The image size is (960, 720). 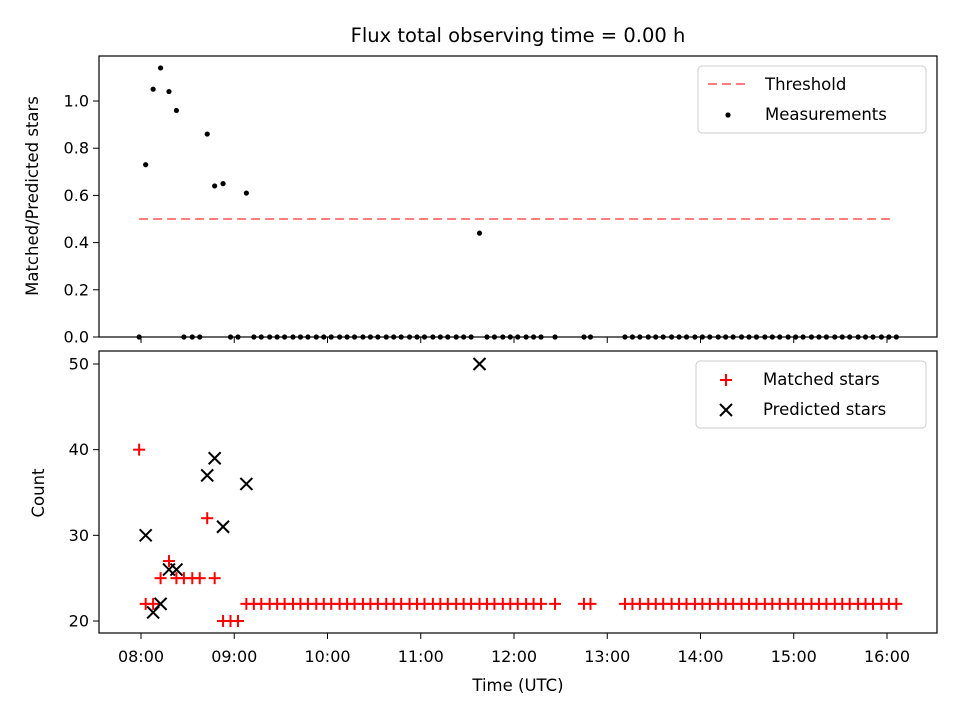 I want to click on bottom-legend-box, so click(x=811, y=394).